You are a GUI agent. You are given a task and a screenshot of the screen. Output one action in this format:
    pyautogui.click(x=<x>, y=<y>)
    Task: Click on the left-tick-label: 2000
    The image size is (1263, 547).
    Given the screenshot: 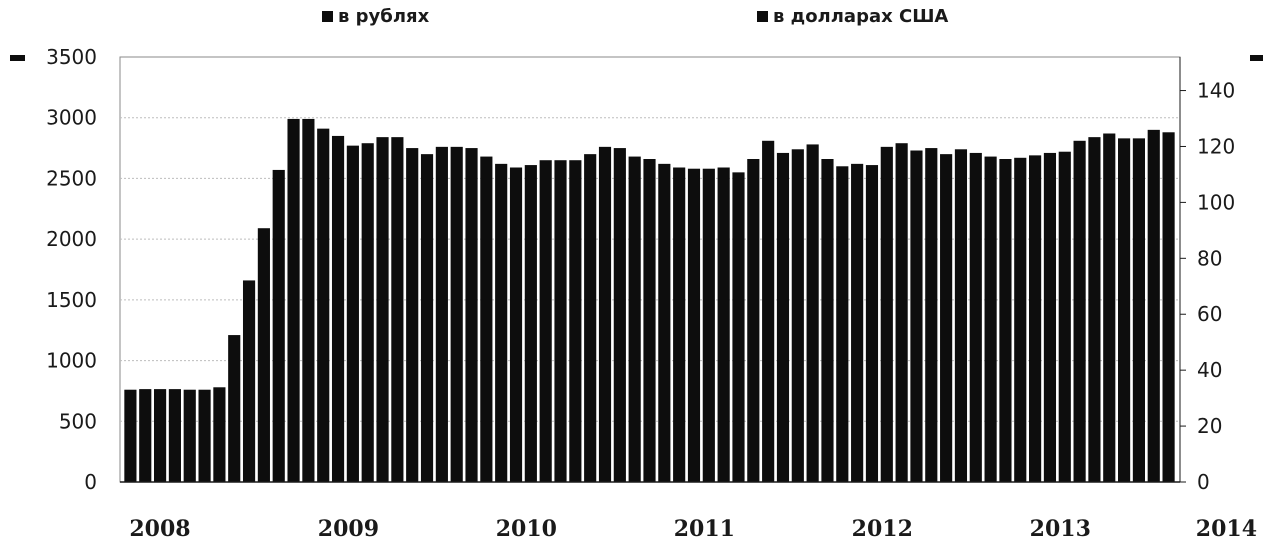 What is the action you would take?
    pyautogui.click(x=71, y=239)
    